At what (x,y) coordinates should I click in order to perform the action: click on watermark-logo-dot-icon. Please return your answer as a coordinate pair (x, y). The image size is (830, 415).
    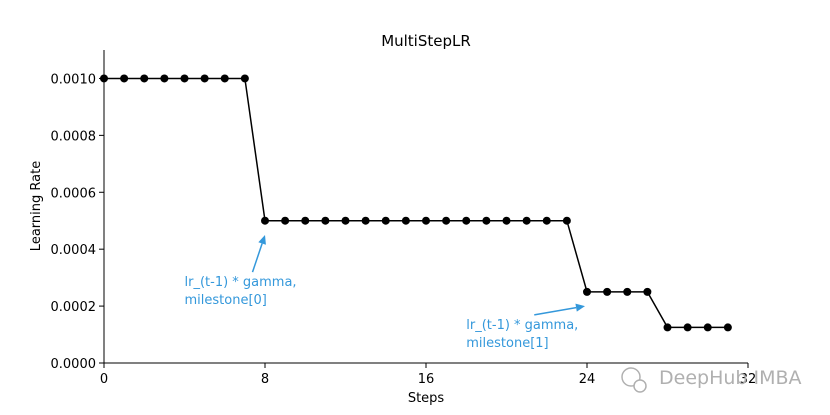
    Looking at the image, I should click on (640, 386).